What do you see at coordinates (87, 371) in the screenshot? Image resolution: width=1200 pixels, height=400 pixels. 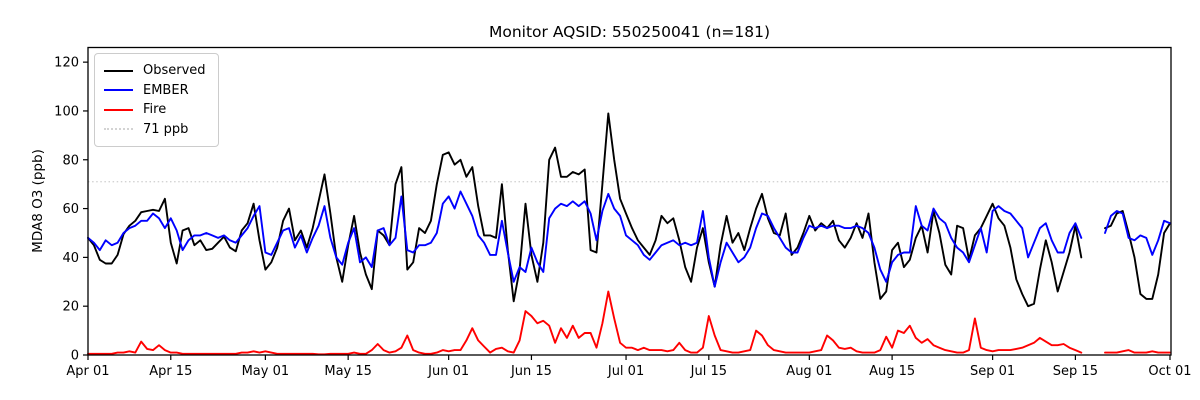 I see `x-tick-label: Apr 01` at bounding box center [87, 371].